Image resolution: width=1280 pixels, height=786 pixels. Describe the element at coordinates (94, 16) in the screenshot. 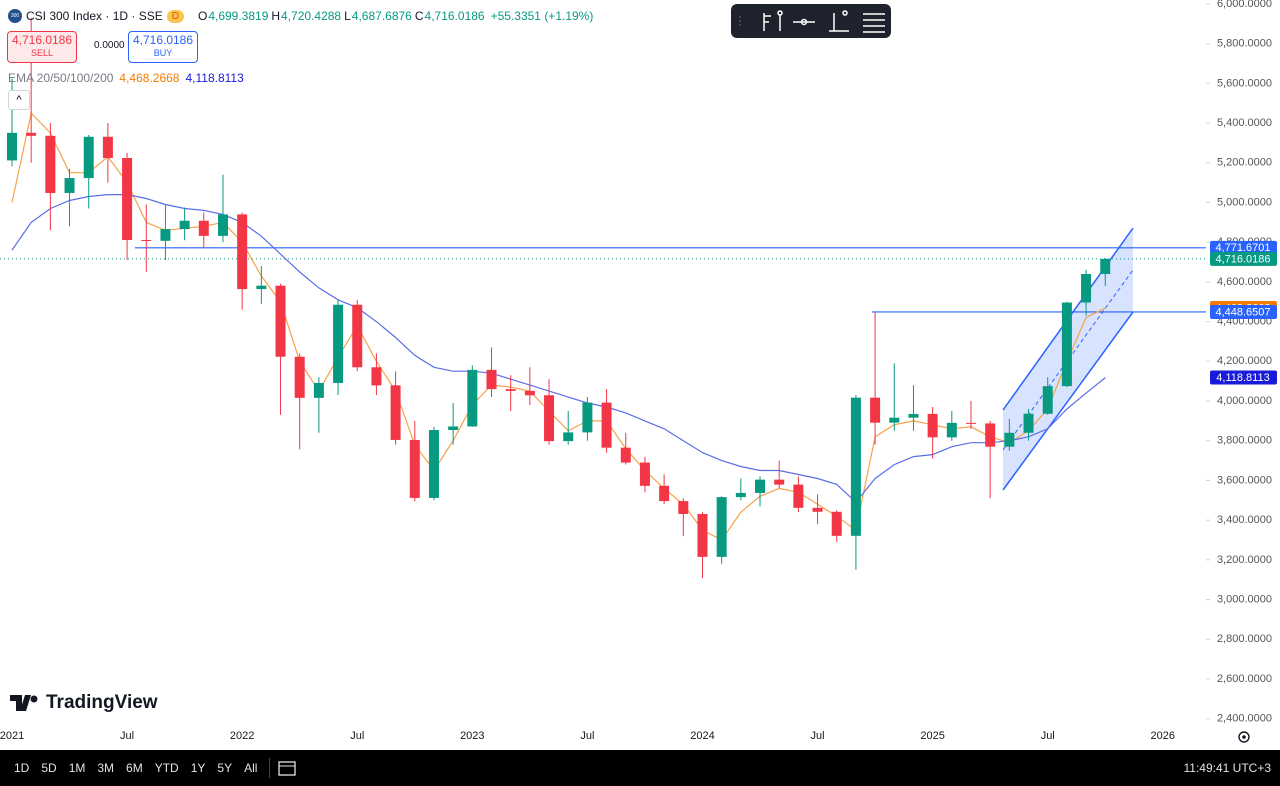

I see `symbol-name: CSI 300 Index · 1D · SSE` at that location.